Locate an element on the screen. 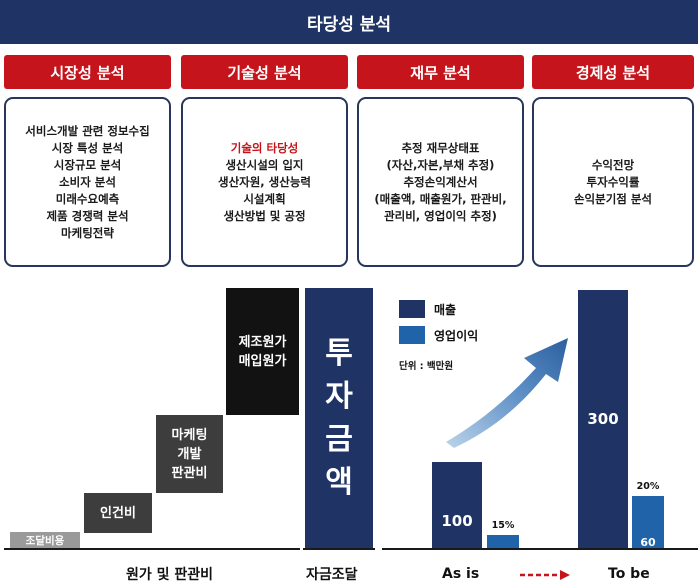 The width and height of the screenshot is (698, 587). step-label: 개발 is located at coordinates (189, 454).